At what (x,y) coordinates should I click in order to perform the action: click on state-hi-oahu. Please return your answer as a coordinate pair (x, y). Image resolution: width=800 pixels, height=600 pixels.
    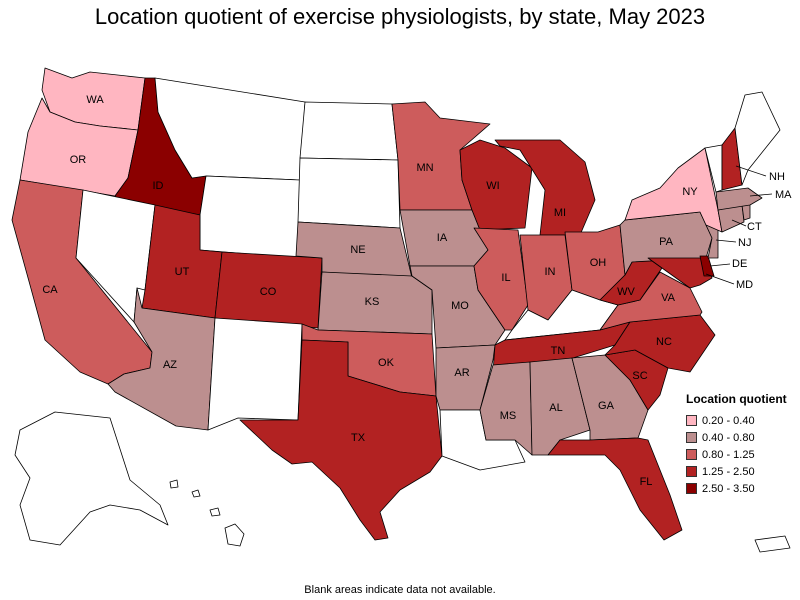
    Looking at the image, I should click on (196, 493).